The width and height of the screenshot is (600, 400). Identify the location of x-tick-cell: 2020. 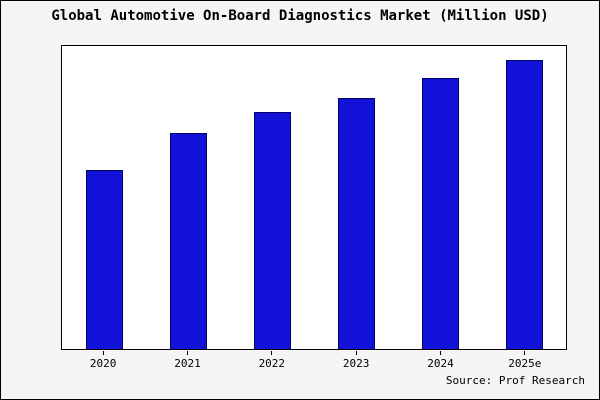
(103, 360).